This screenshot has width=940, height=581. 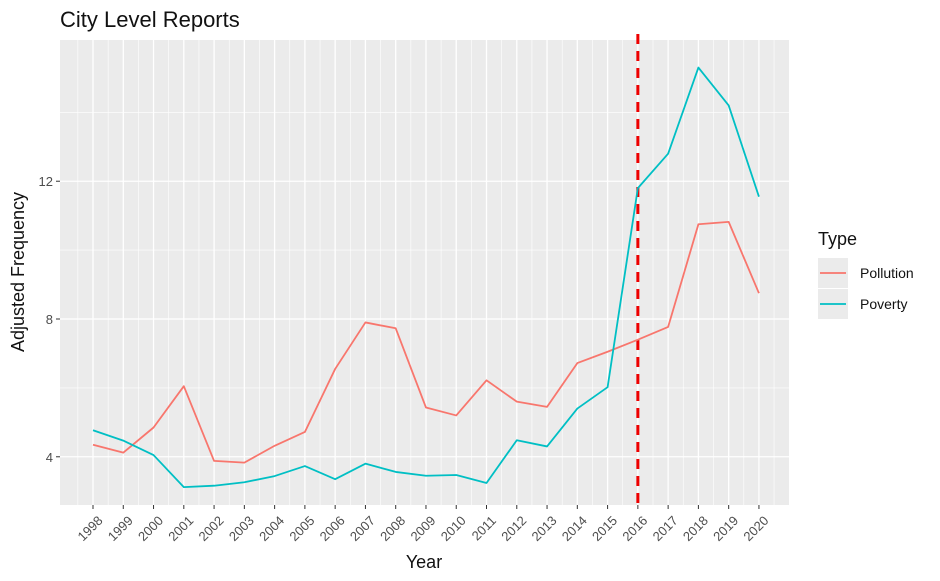 What do you see at coordinates (301, 528) in the screenshot?
I see `x-tick-label: 2005` at bounding box center [301, 528].